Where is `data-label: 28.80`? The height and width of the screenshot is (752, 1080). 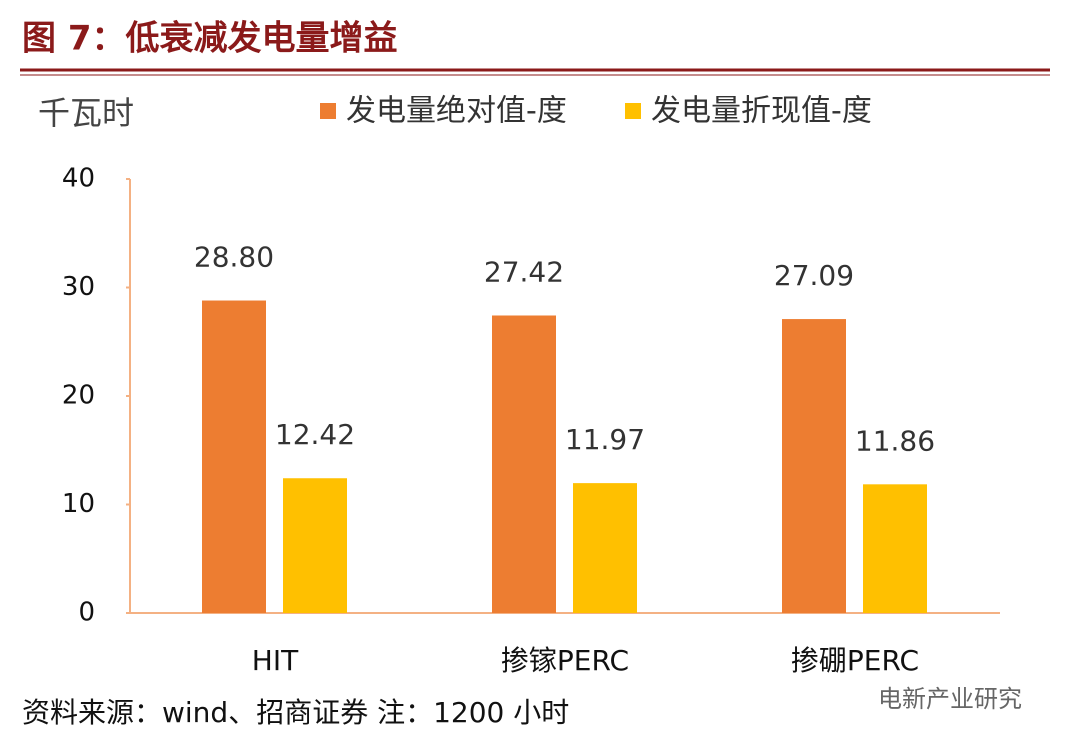
data-label: 28.80 is located at coordinates (234, 257).